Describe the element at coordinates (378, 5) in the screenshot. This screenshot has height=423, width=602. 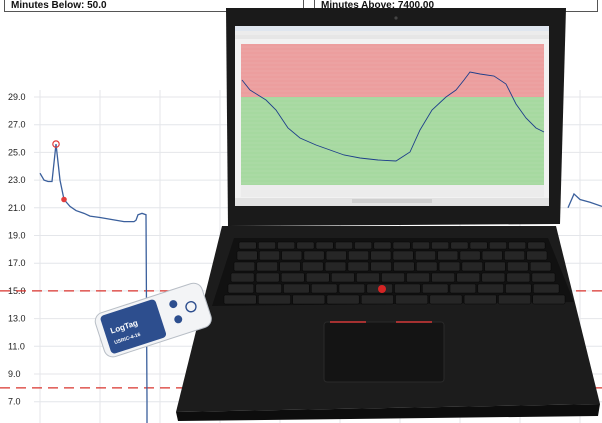
I see `minutes-above-text: Minutes Above: 7400.00` at that location.